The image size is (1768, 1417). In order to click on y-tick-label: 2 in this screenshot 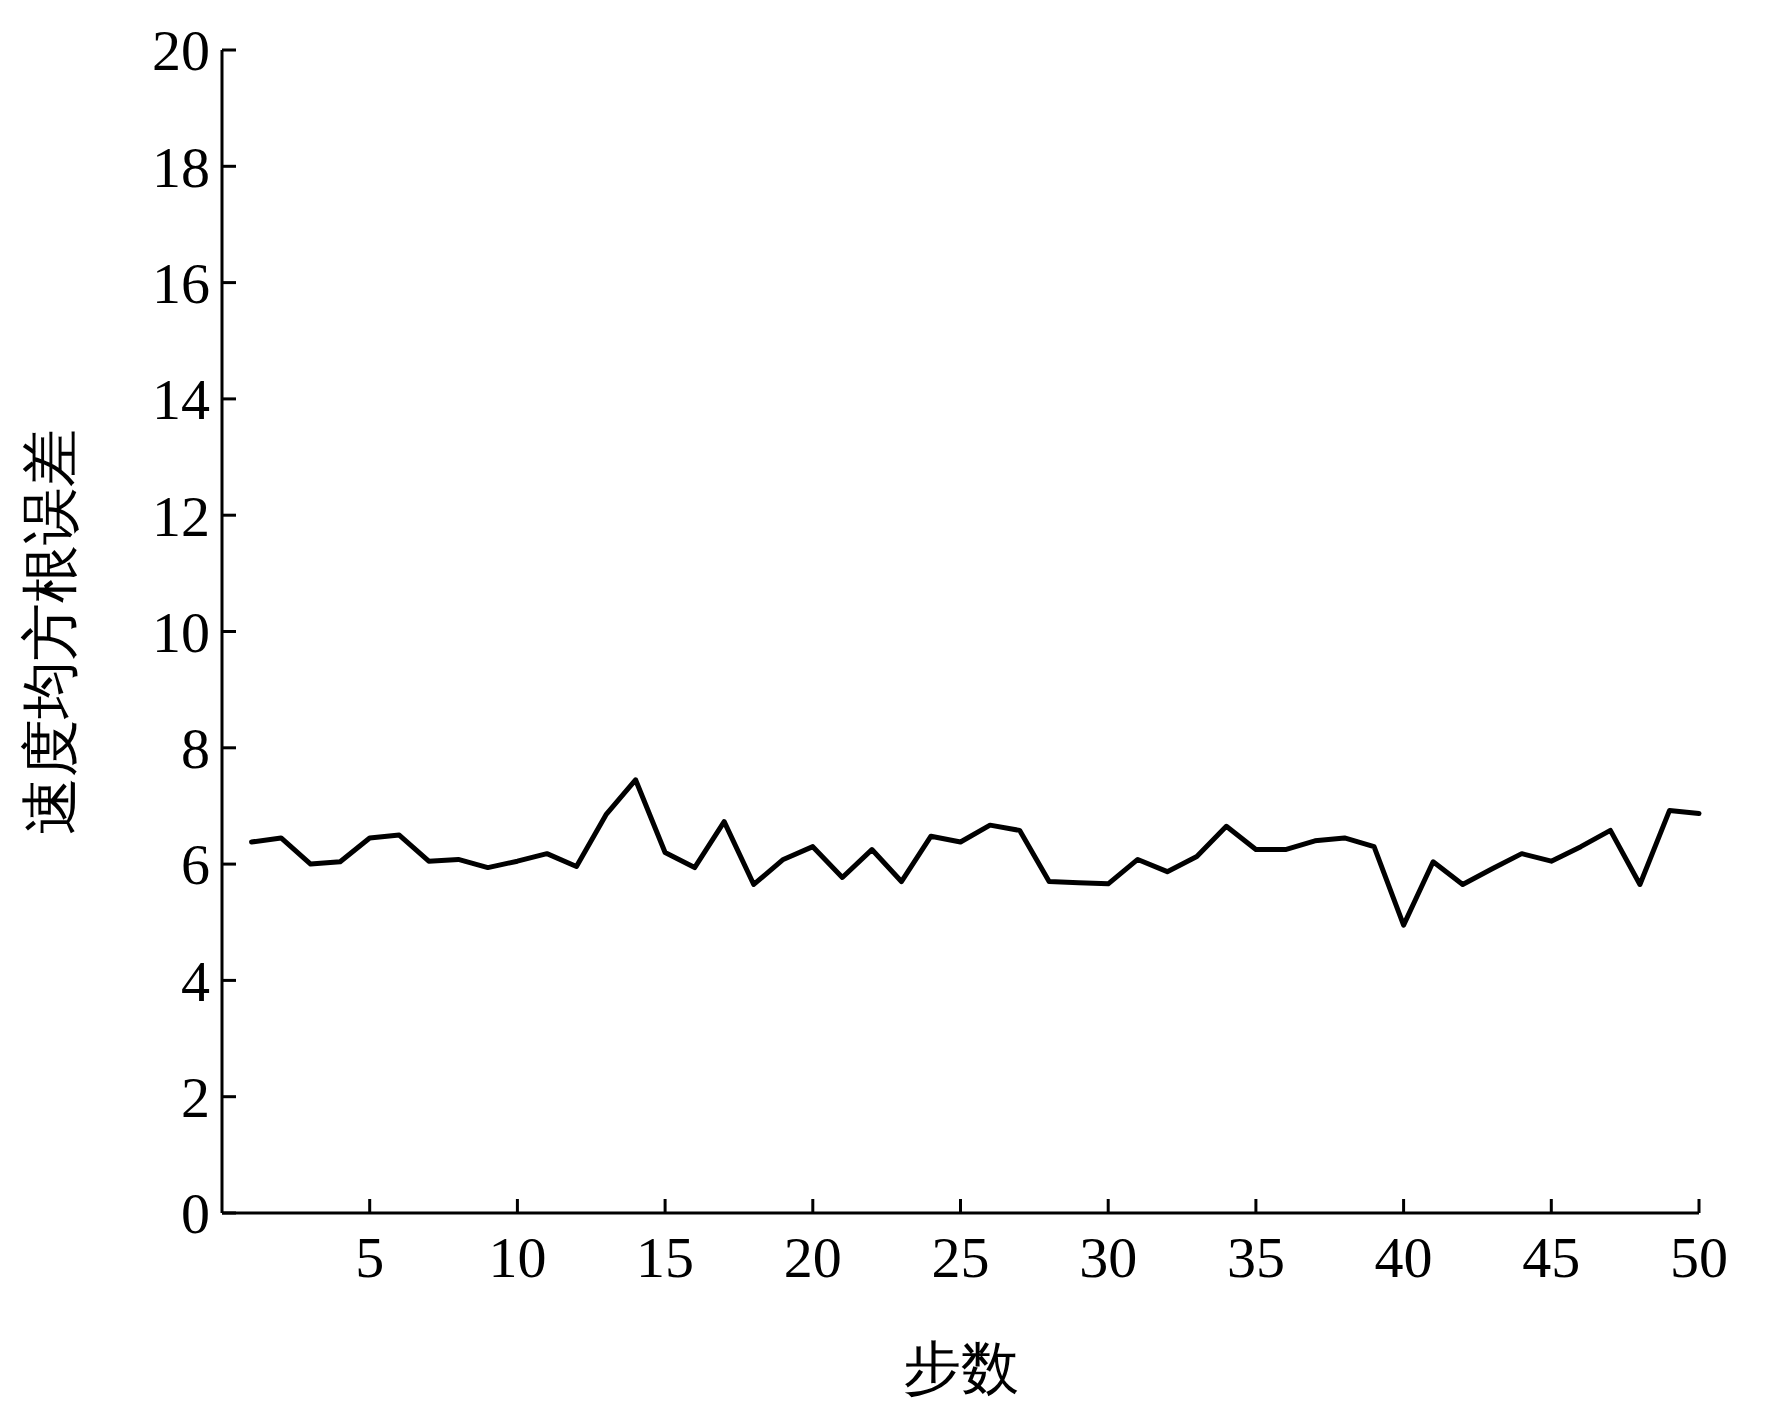, I will do `click(195, 1097)`.